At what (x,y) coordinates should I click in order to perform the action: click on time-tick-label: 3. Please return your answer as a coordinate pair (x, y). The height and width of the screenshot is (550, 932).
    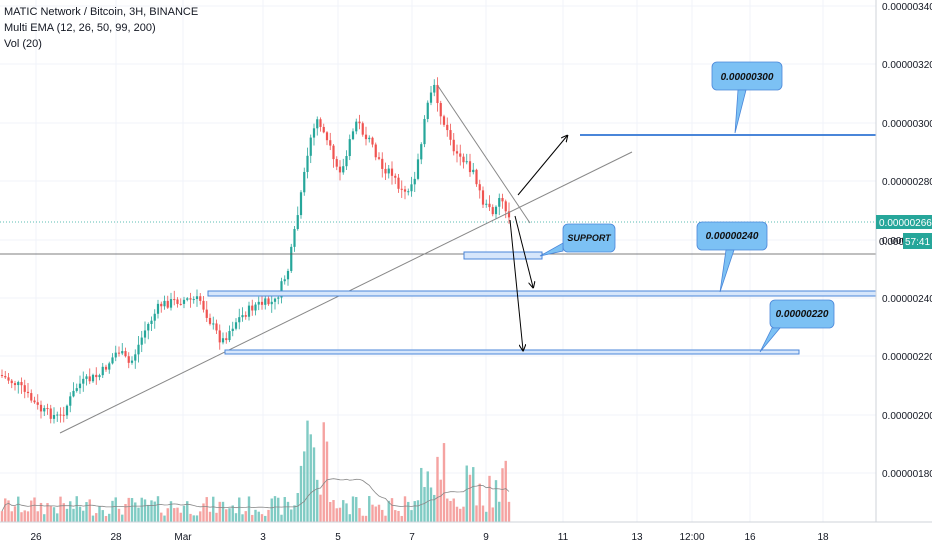
    Looking at the image, I should click on (263, 537).